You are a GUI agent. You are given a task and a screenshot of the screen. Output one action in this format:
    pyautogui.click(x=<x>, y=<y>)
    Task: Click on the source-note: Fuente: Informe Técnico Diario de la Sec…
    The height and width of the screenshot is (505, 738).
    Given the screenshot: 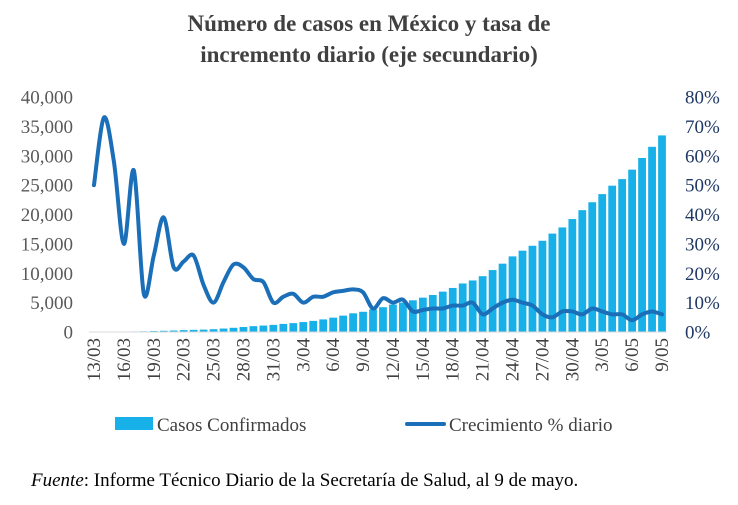 What is the action you would take?
    pyautogui.click(x=304, y=481)
    